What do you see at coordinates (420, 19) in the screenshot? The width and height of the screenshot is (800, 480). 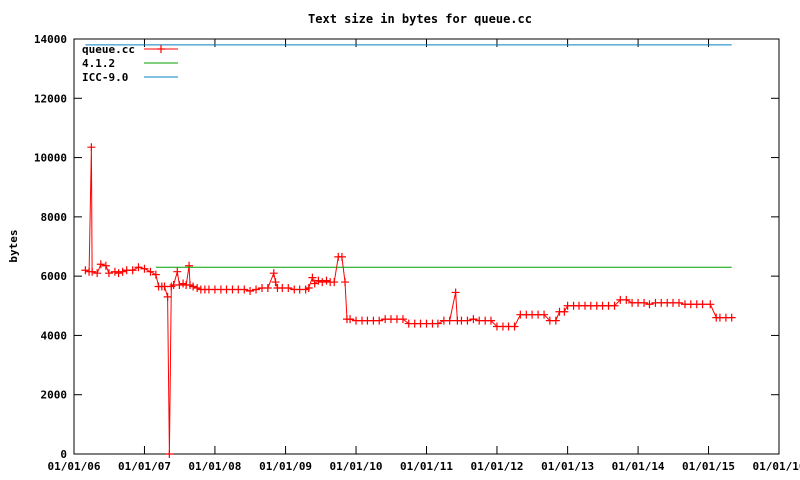 I see `chart-title: Text size in bytes for queue.cc` at bounding box center [420, 19].